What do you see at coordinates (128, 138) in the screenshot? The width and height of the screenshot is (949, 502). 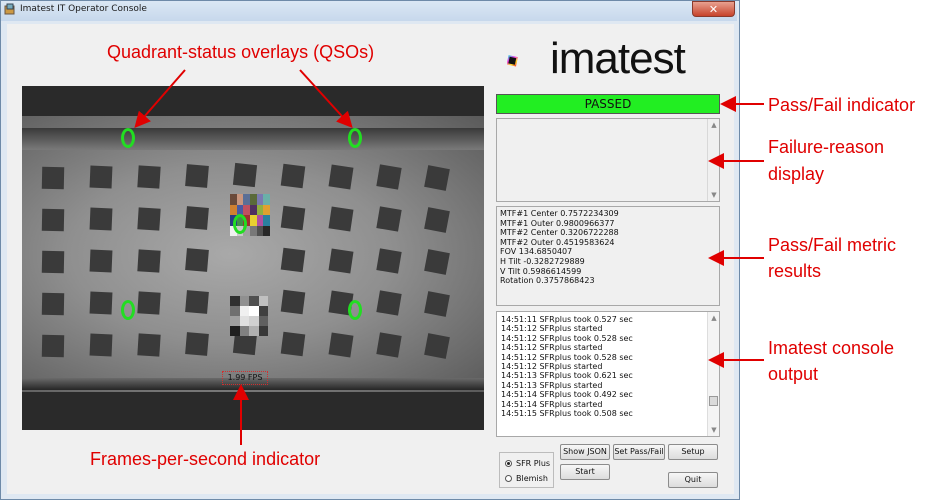 I see `qso-top-left` at bounding box center [128, 138].